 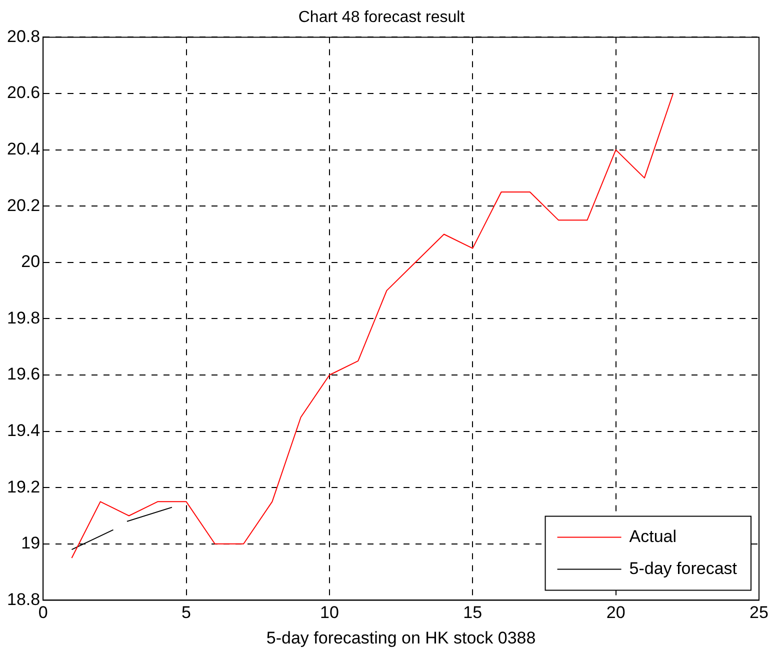 I want to click on x-axis-title: 5-day forecasting on HK stock 0388, so click(x=401, y=638).